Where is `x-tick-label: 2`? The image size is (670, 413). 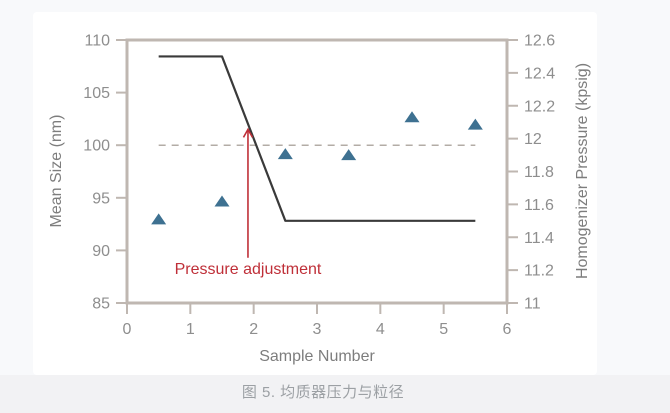 x-tick-label: 2 is located at coordinates (253, 329).